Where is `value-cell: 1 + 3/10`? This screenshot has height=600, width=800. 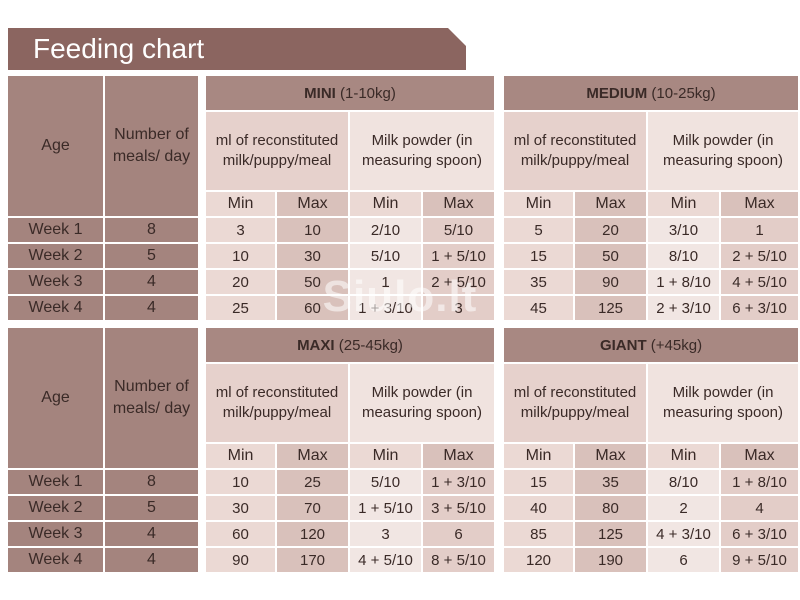 value-cell: 1 + 3/10 is located at coordinates (459, 483).